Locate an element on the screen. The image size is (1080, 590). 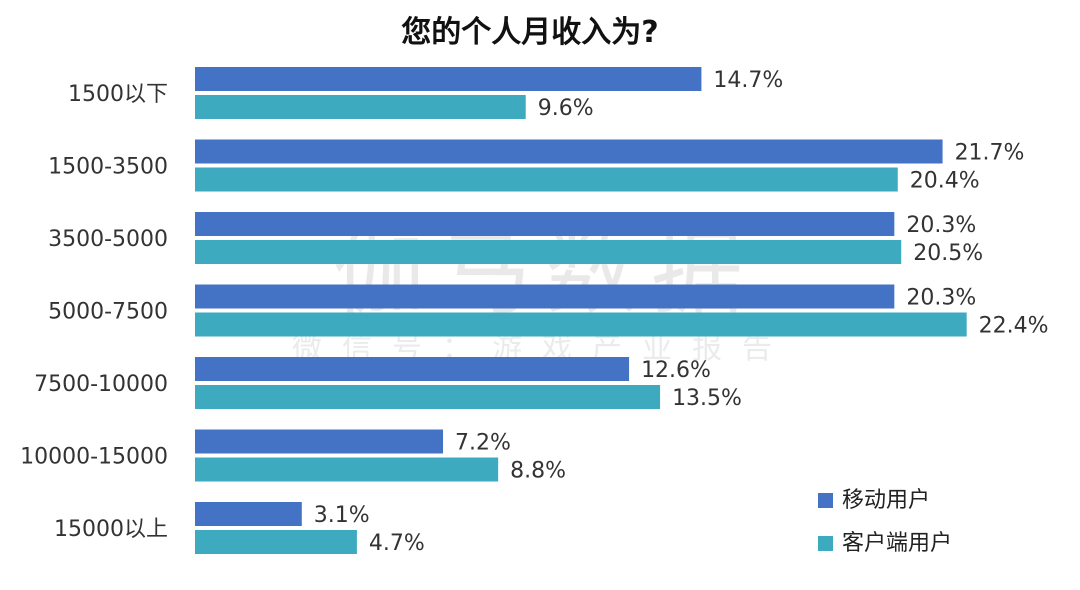
bar-group: 1500-3500 21.7% 20.4% is located at coordinates (536, 166).